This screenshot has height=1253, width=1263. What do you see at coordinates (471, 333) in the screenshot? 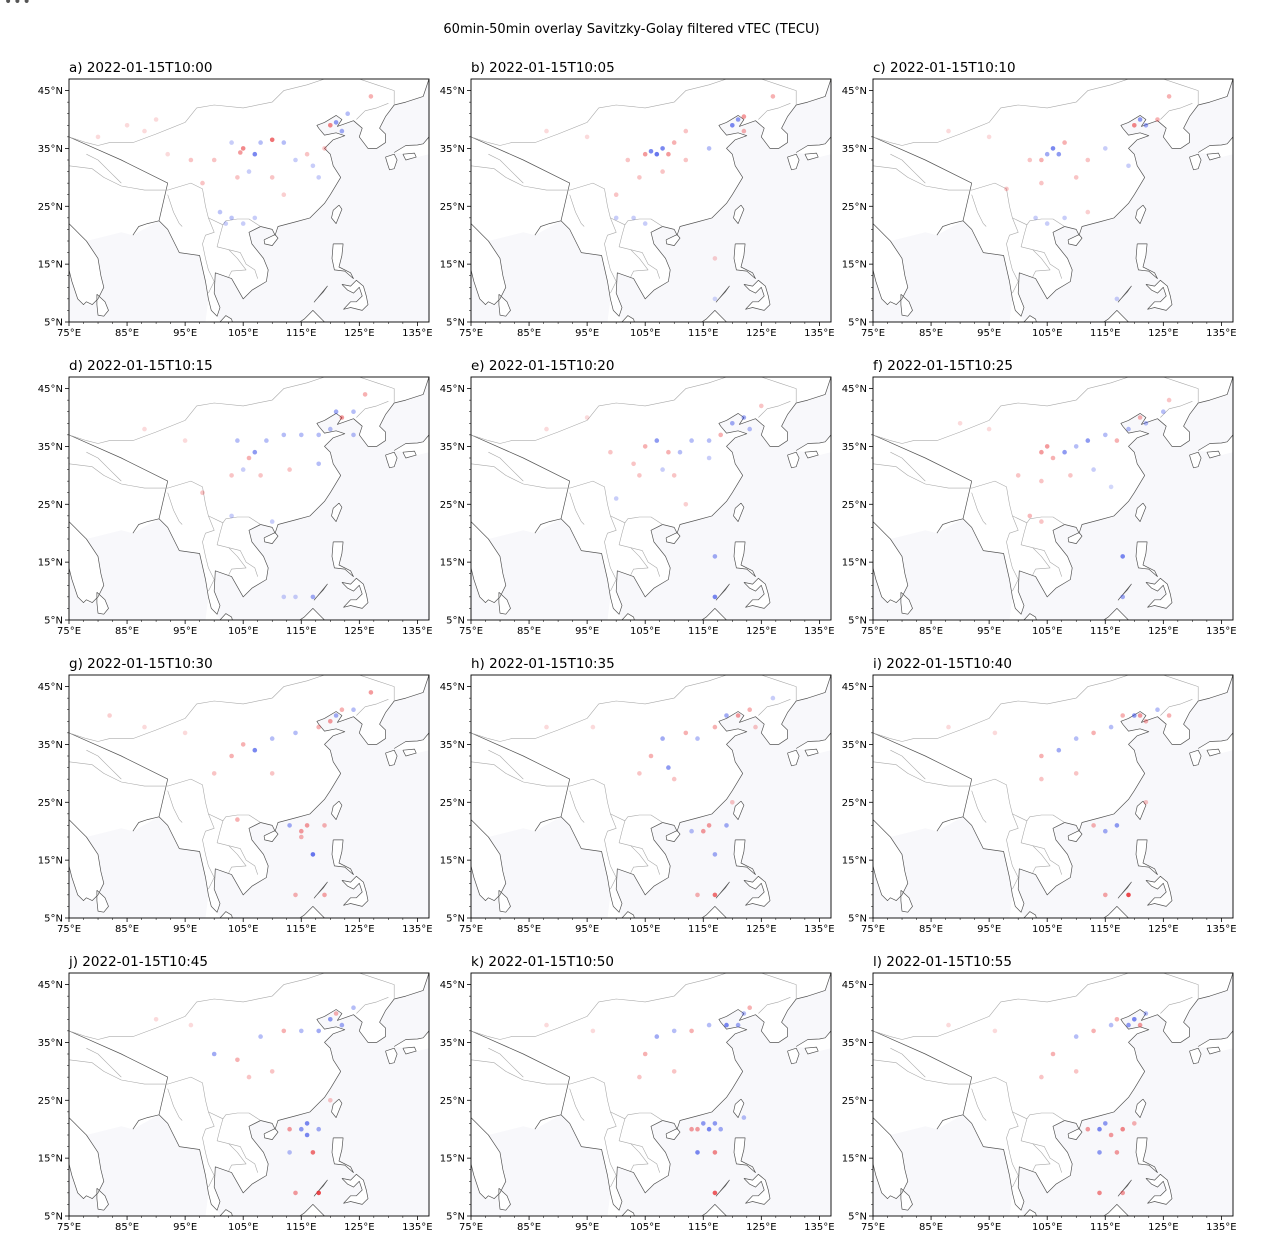
I see `x-tick-label: 75°E` at bounding box center [471, 333].